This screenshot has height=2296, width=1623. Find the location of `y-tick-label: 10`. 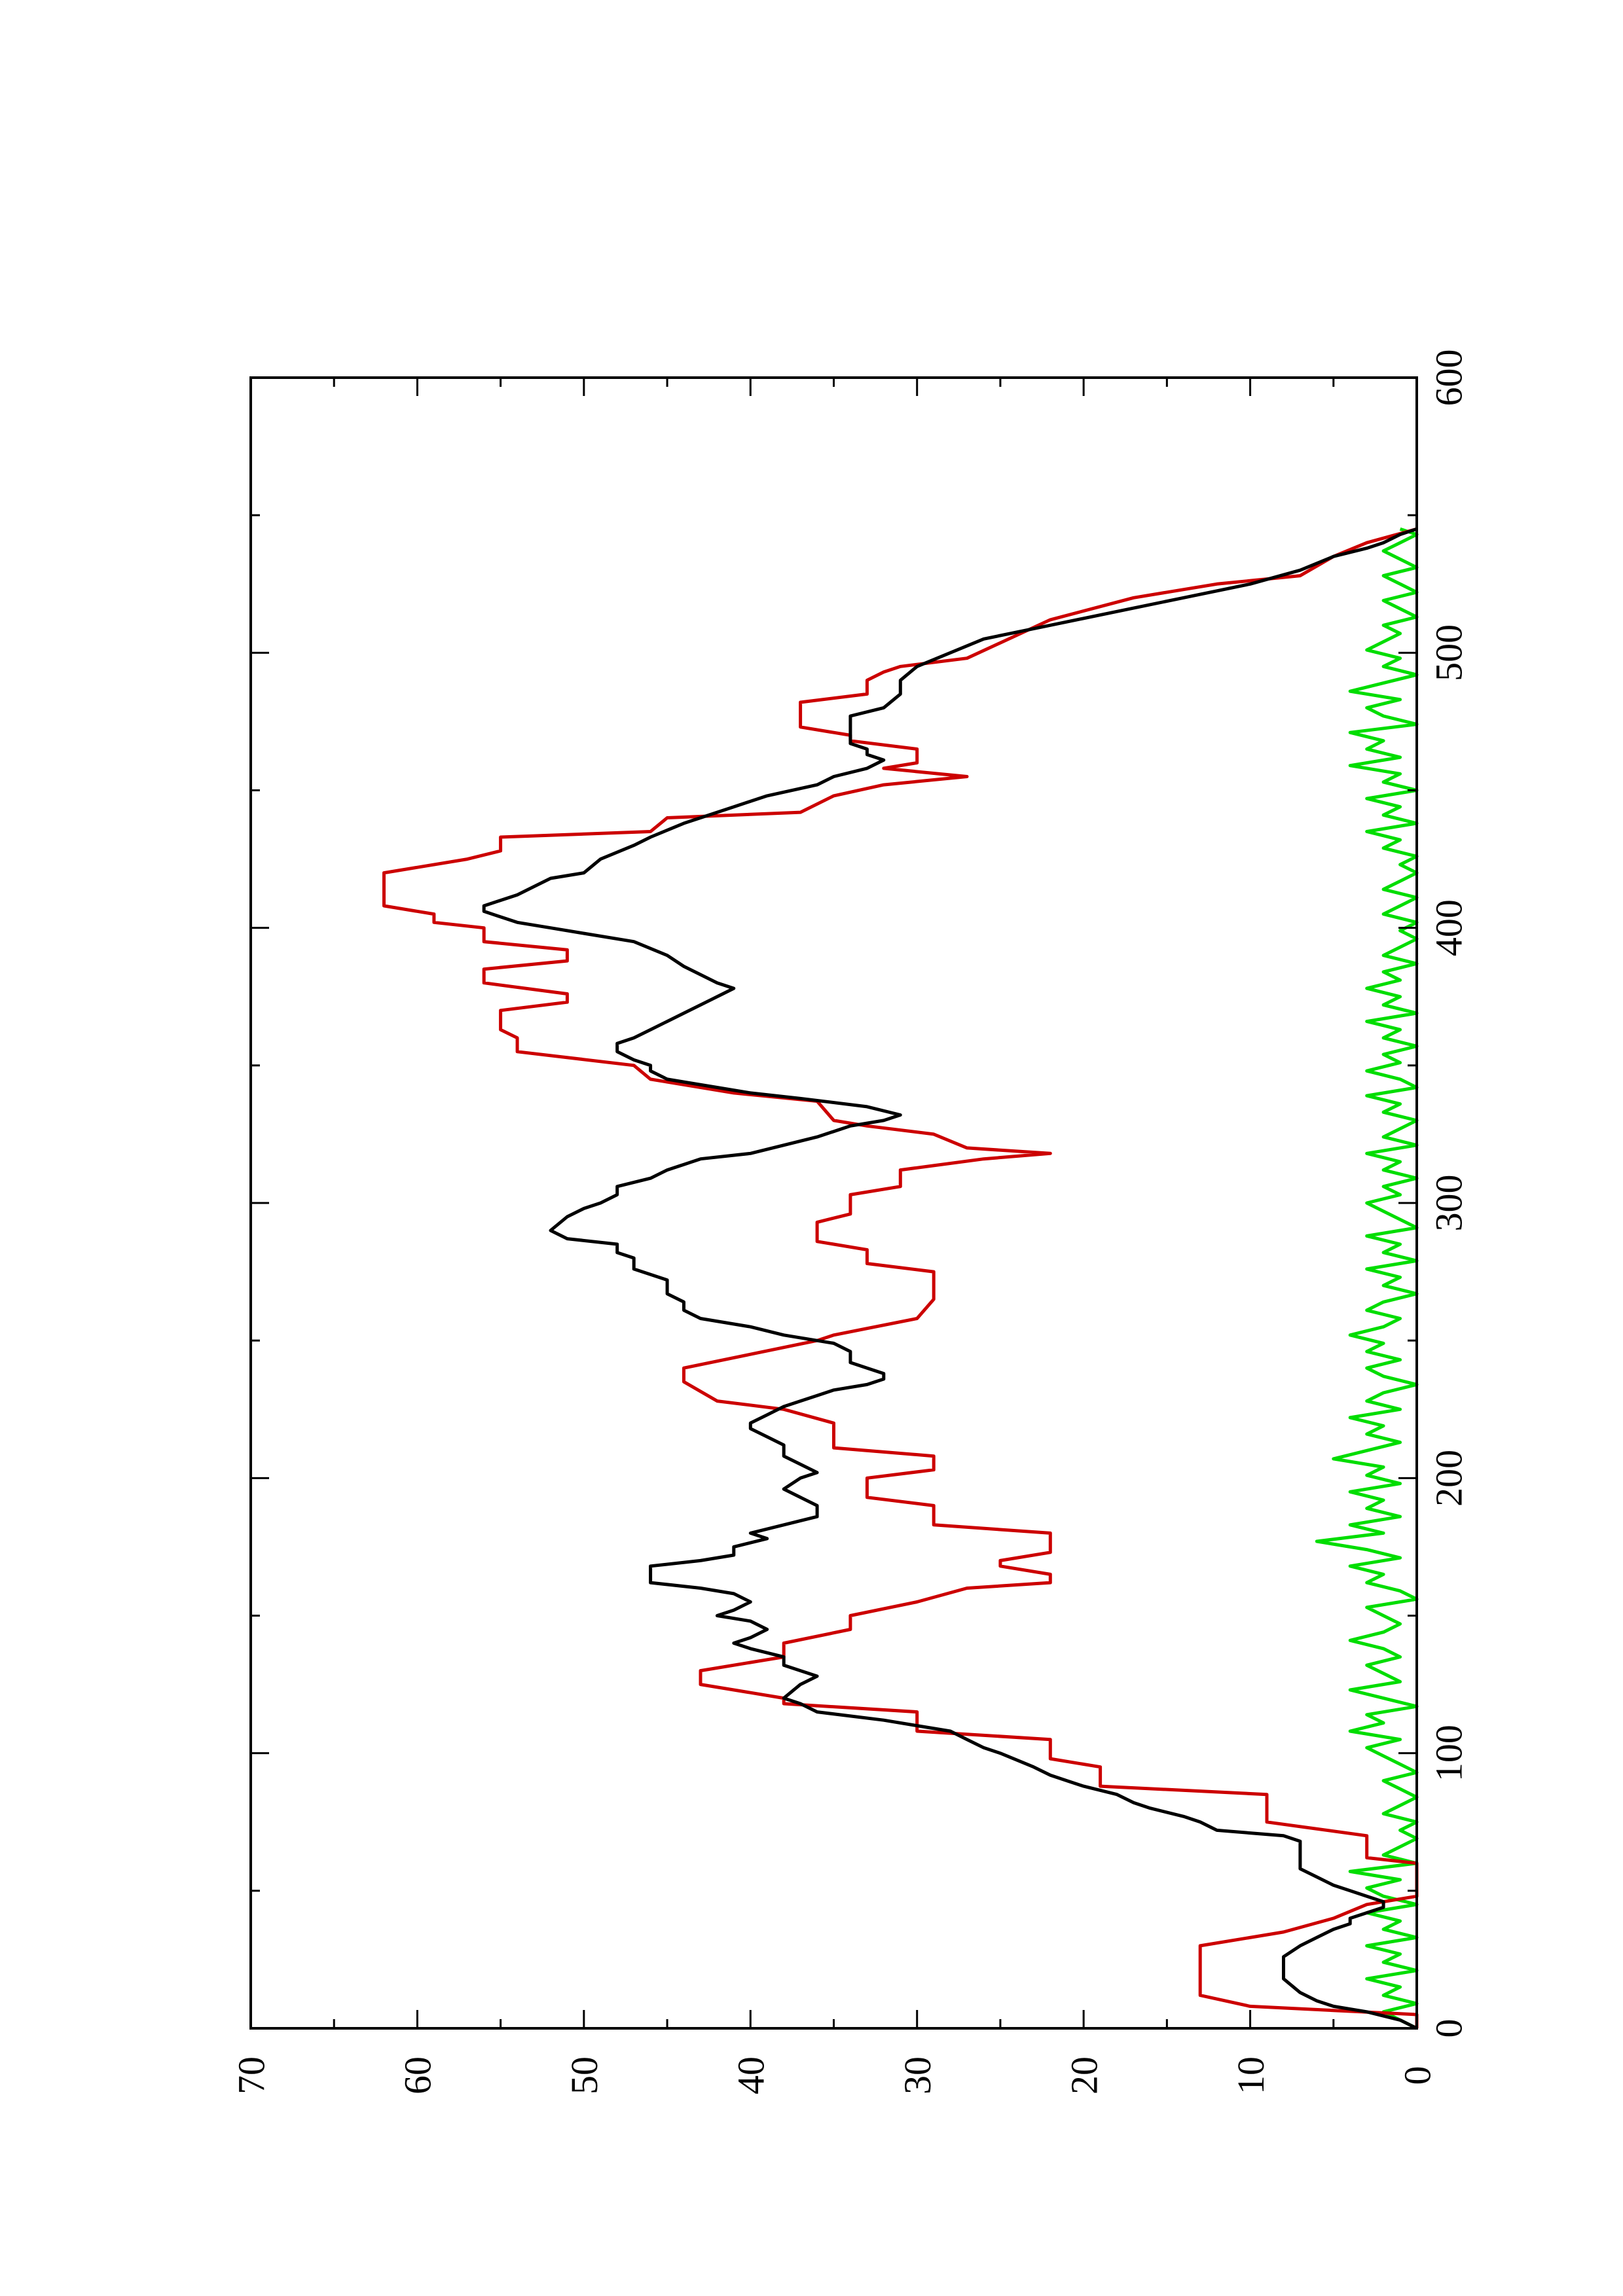

y-tick-label: 10 is located at coordinates (1251, 2075).